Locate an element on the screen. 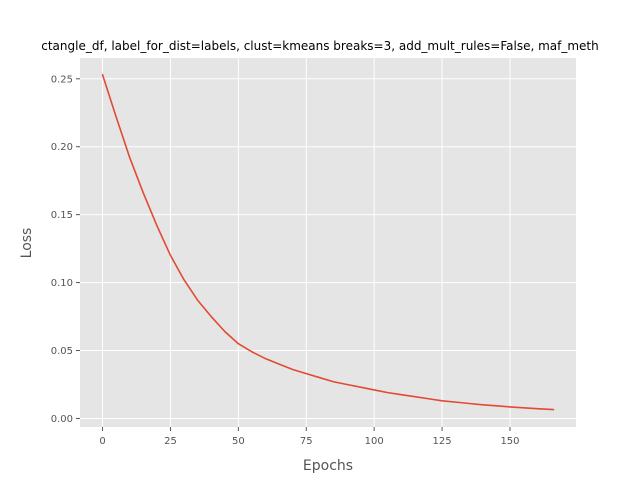 The image size is (640, 480). y-tick-label: 0.05 is located at coordinates (62, 351).